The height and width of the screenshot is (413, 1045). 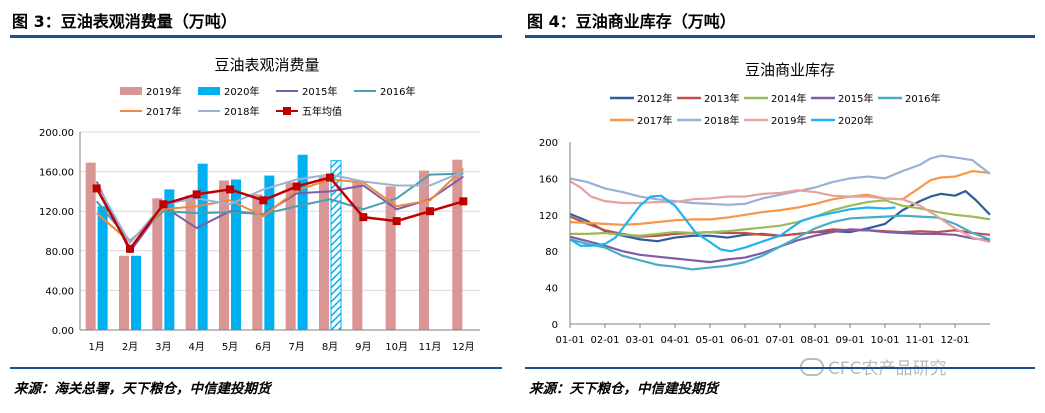 I want to click on right-x-tick-label: 11-01, so click(x=919, y=340).